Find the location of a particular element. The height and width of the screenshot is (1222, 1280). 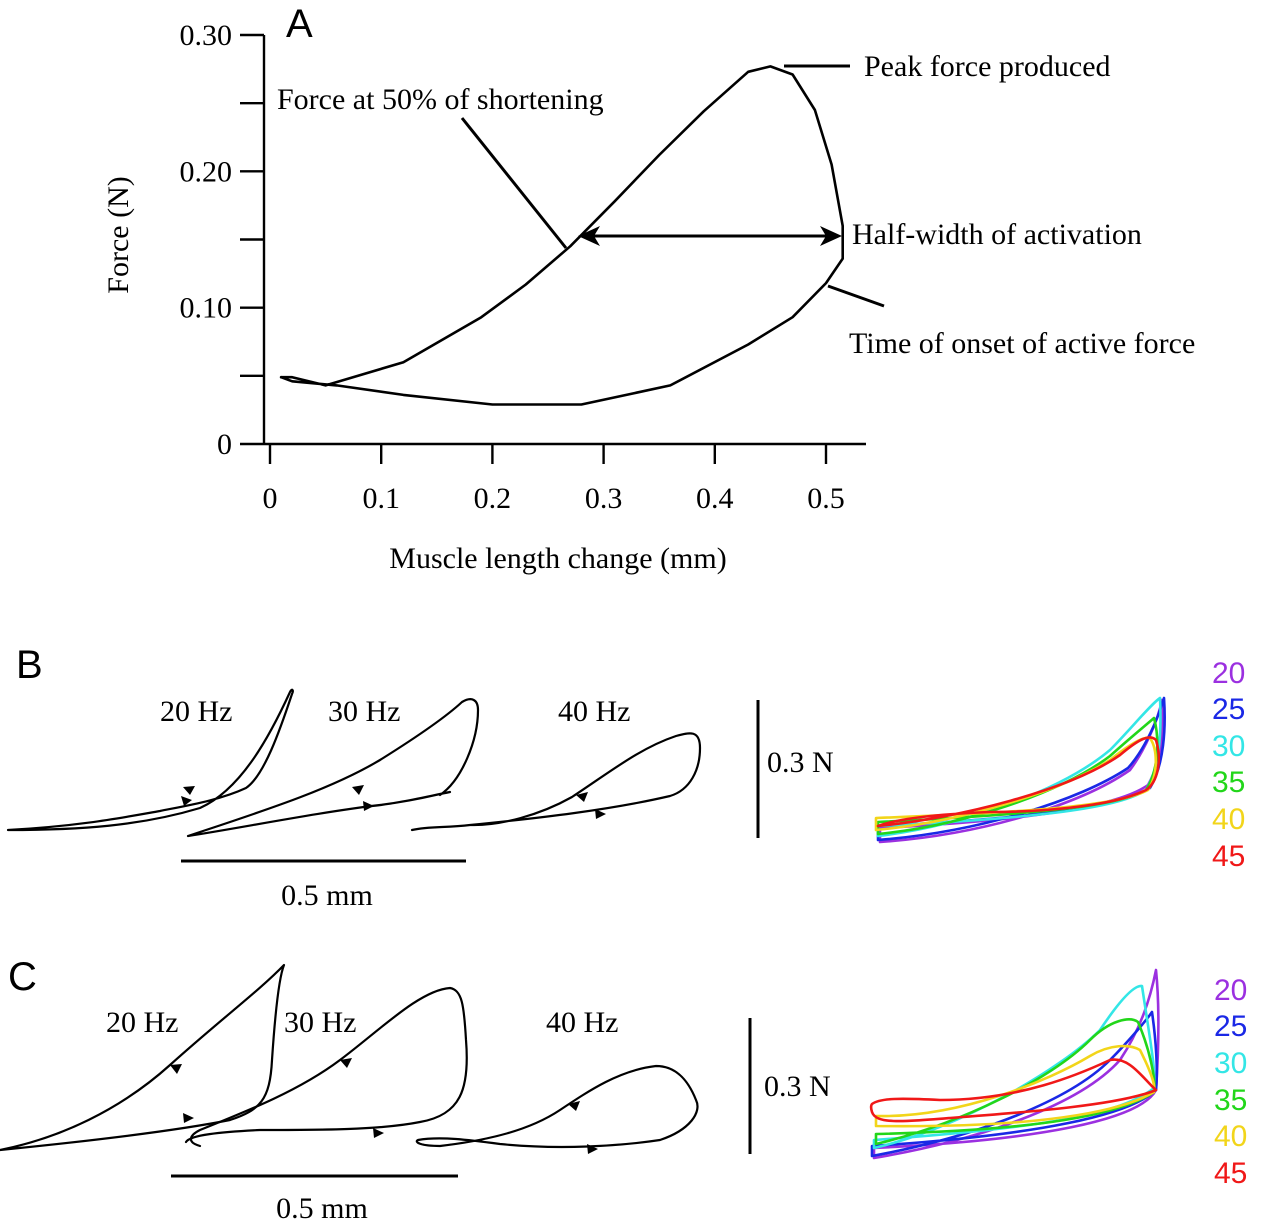

b-20hz-loop is located at coordinates (150, 760).